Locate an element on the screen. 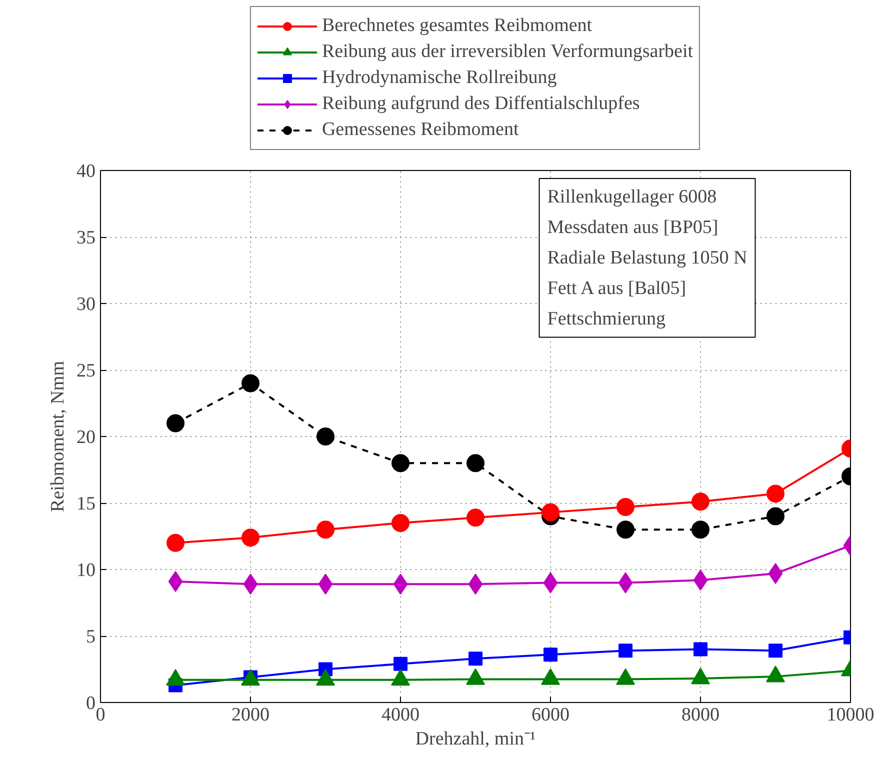 Image resolution: width=896 pixels, height=782 pixels. y-tick-label: 30 is located at coordinates (86, 304).